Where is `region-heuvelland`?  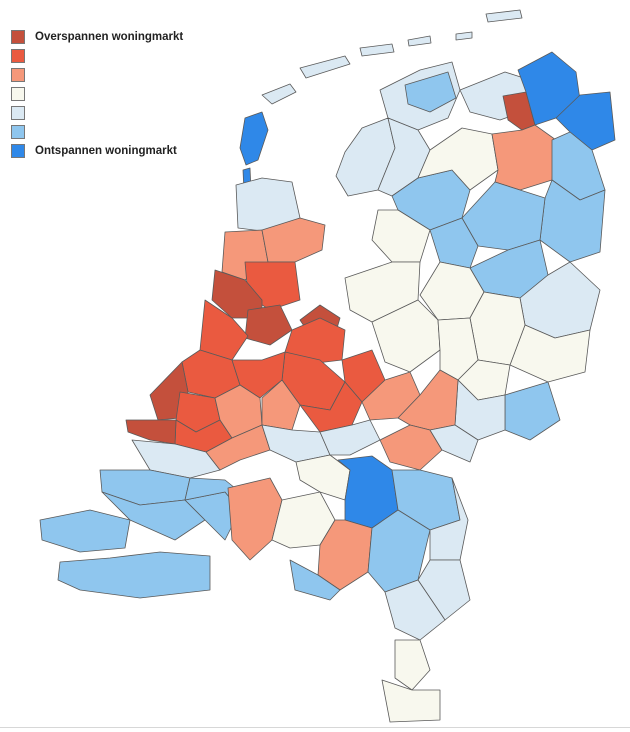
region-heuvelland is located at coordinates (411, 701).